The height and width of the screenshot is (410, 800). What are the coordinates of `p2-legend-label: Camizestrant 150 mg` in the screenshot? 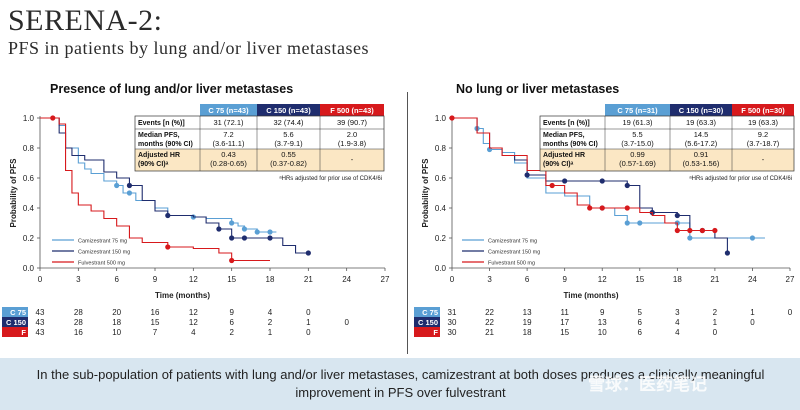 It's located at (514, 253).